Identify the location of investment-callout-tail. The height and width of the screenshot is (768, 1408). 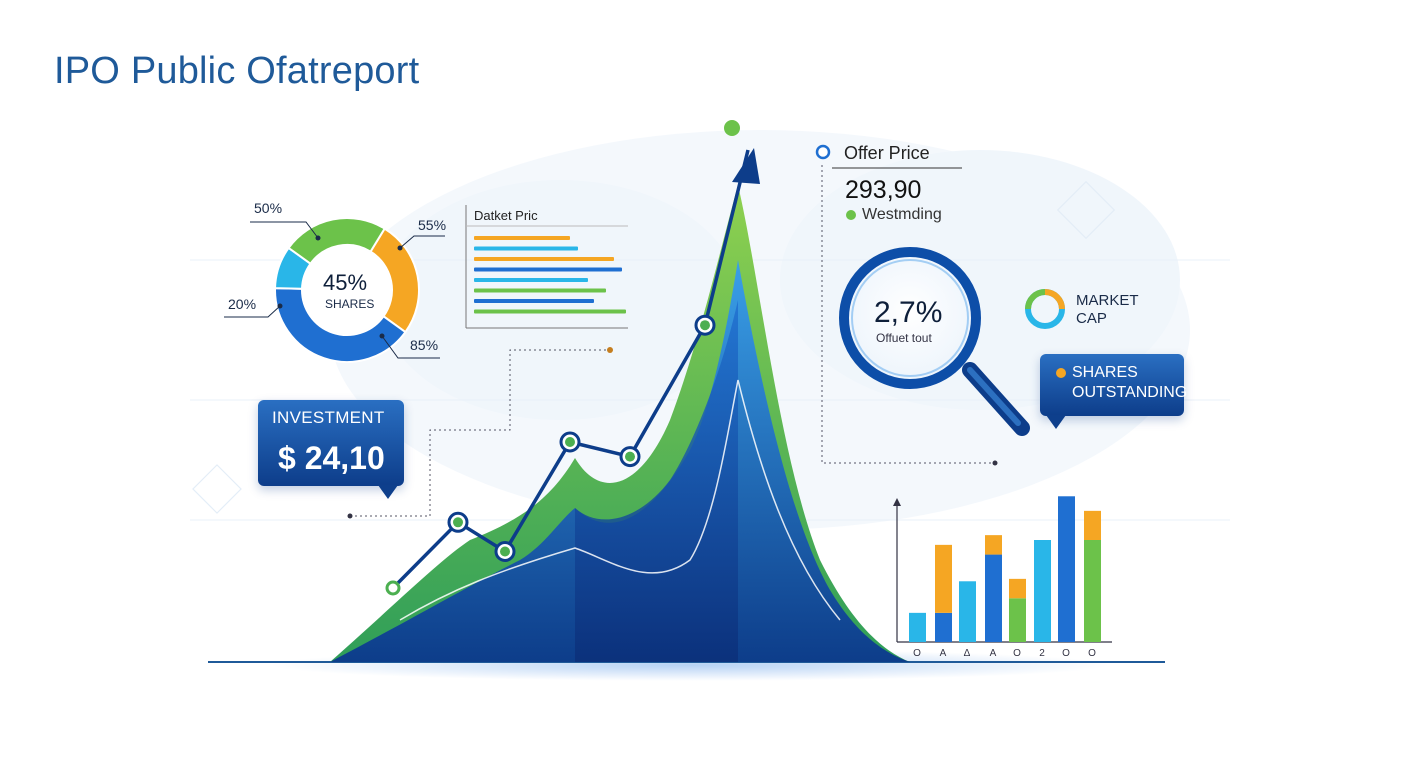
(388, 492).